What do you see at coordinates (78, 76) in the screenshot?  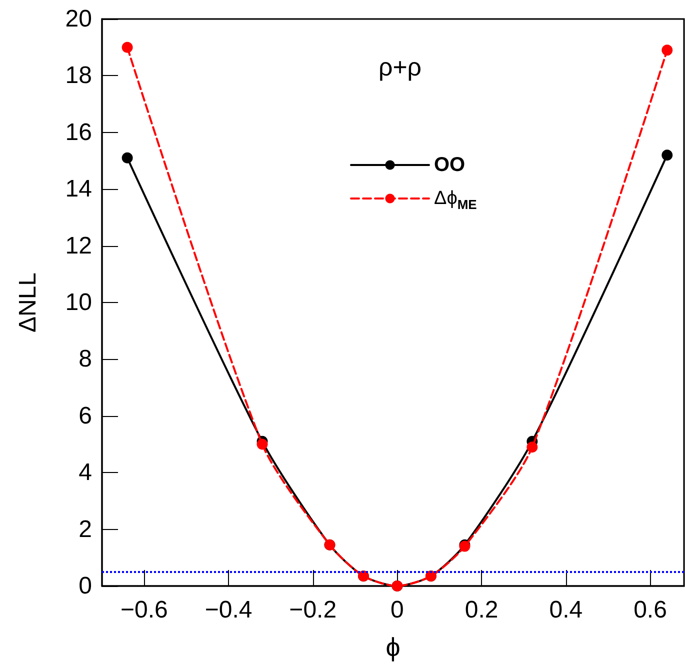 I see `y-tick-label: 18` at bounding box center [78, 76].